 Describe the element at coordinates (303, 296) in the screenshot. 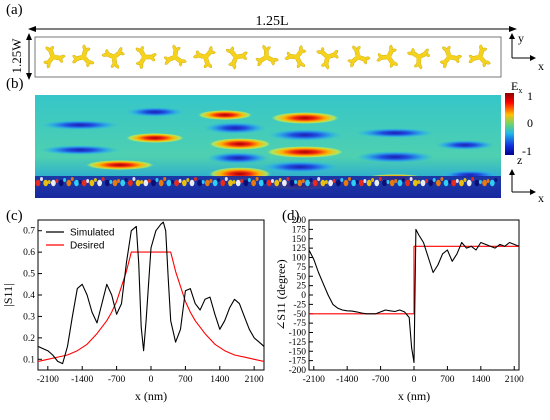

I see `y-tick-label: 0` at that location.